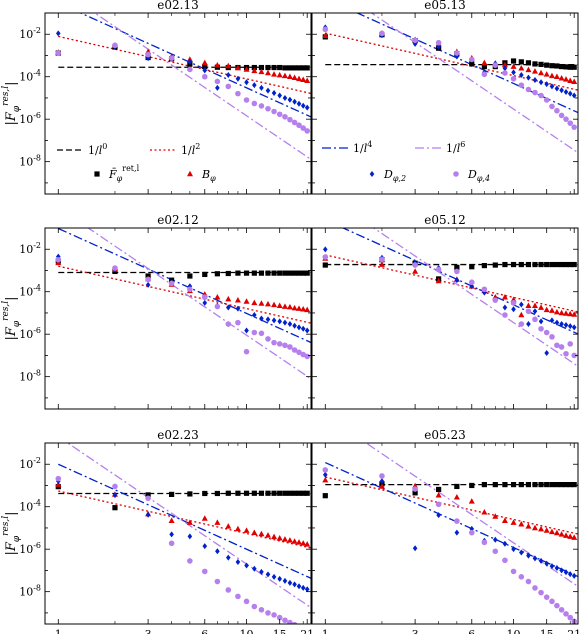 The width and height of the screenshot is (581, 634). What do you see at coordinates (182, 535) in the screenshot?
I see `series-D2` at bounding box center [182, 535].